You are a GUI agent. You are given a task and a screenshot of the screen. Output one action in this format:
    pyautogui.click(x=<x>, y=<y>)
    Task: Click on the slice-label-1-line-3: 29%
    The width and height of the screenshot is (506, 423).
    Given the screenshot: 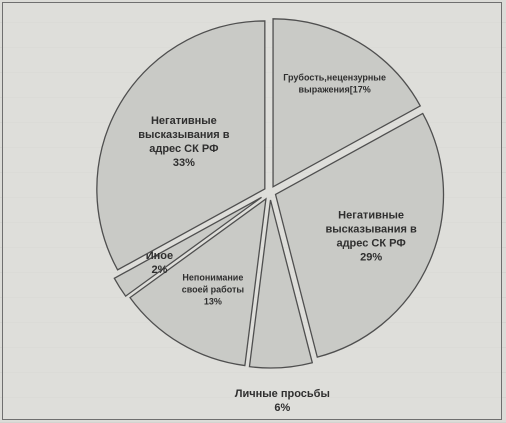 What is the action you would take?
    pyautogui.click(x=371, y=258)
    